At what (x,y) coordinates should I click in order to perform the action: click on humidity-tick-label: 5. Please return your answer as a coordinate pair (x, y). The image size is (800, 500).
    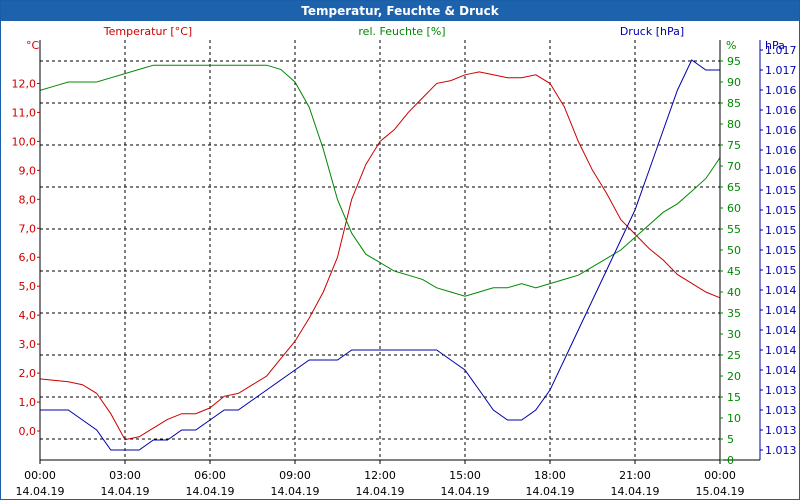
    Looking at the image, I should click on (730, 439).